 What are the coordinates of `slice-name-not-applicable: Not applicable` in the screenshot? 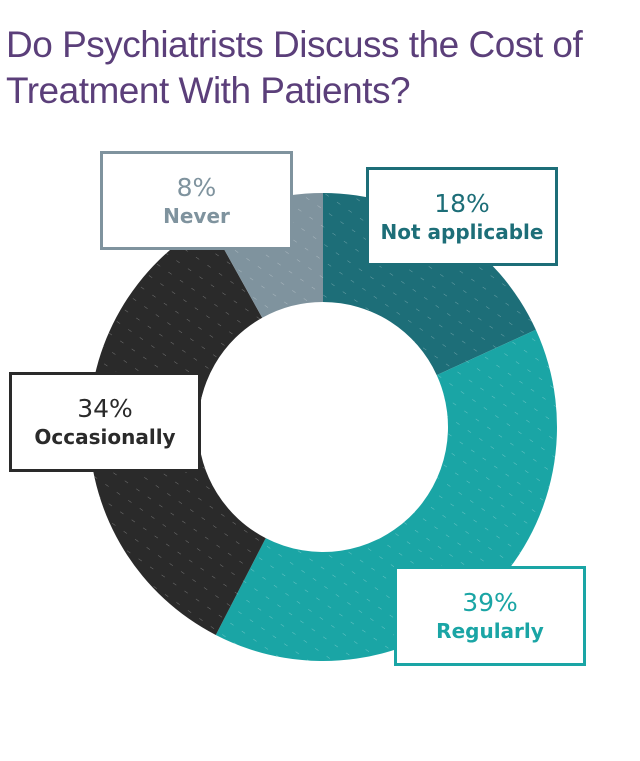 It's located at (462, 231).